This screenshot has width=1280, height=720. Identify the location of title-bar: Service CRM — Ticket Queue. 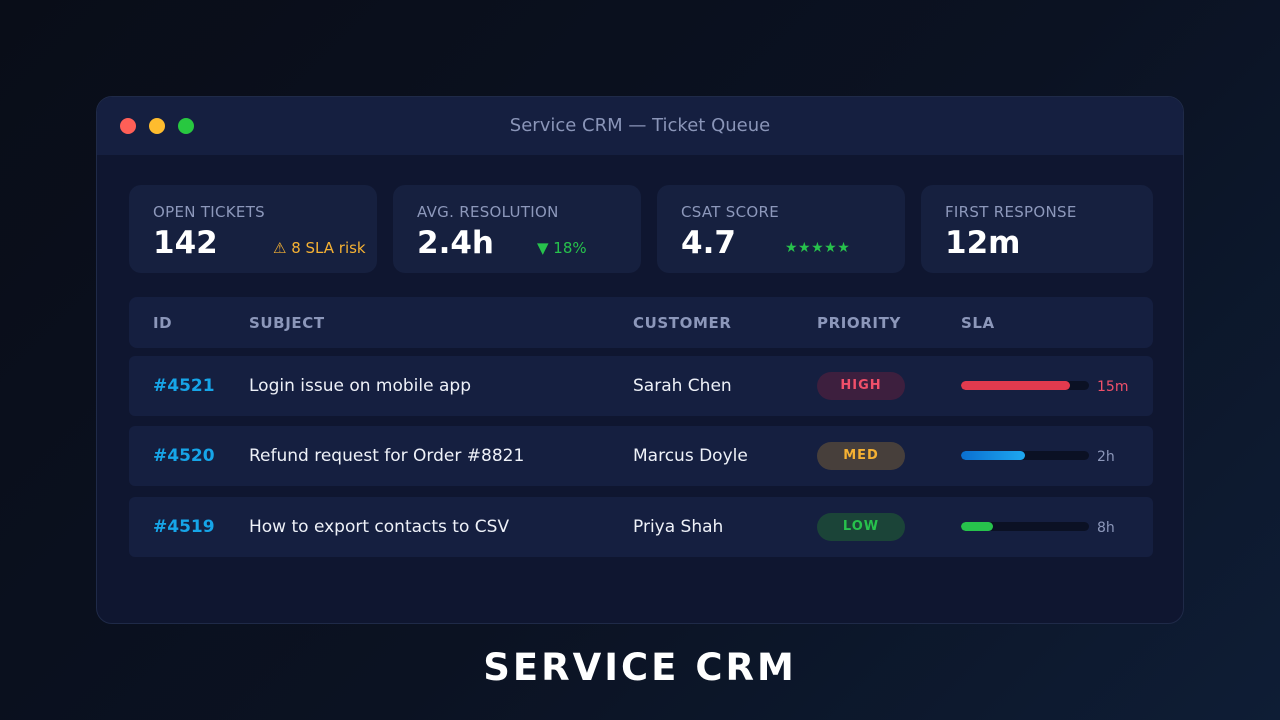
(640, 126).